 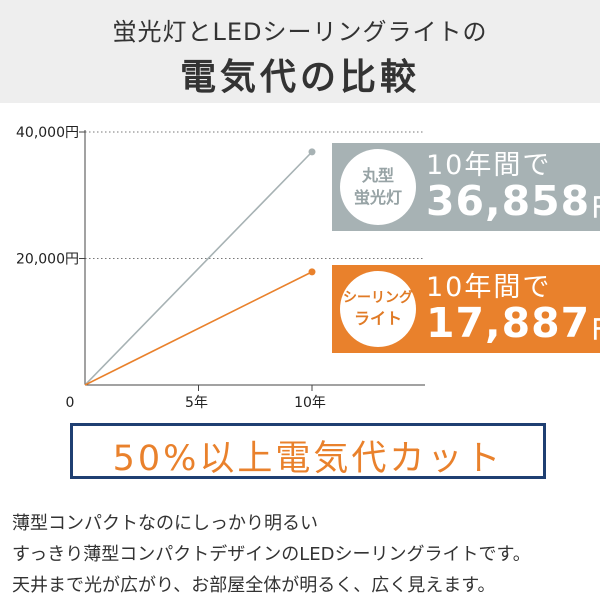 I want to click on led-label-circle: シーリング ライト, so click(x=378, y=309).